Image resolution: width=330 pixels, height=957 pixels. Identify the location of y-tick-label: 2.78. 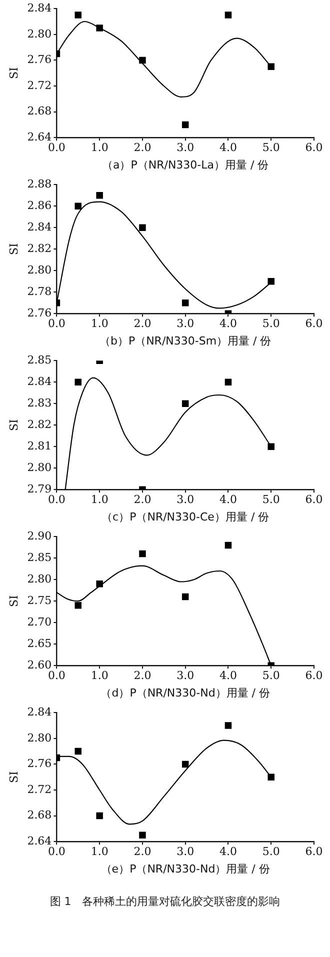
(39, 291).